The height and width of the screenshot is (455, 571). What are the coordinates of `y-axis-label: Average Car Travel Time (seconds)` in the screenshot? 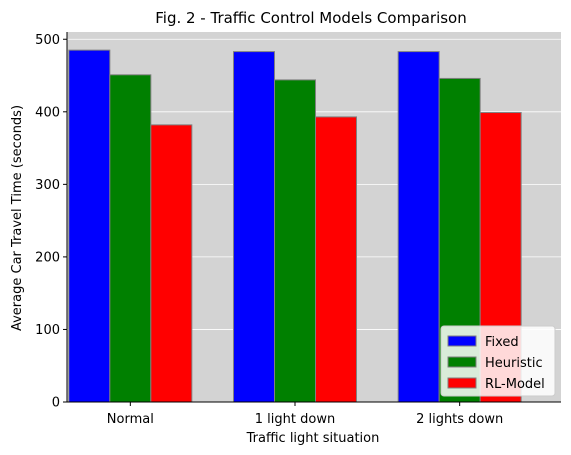 It's located at (17, 218).